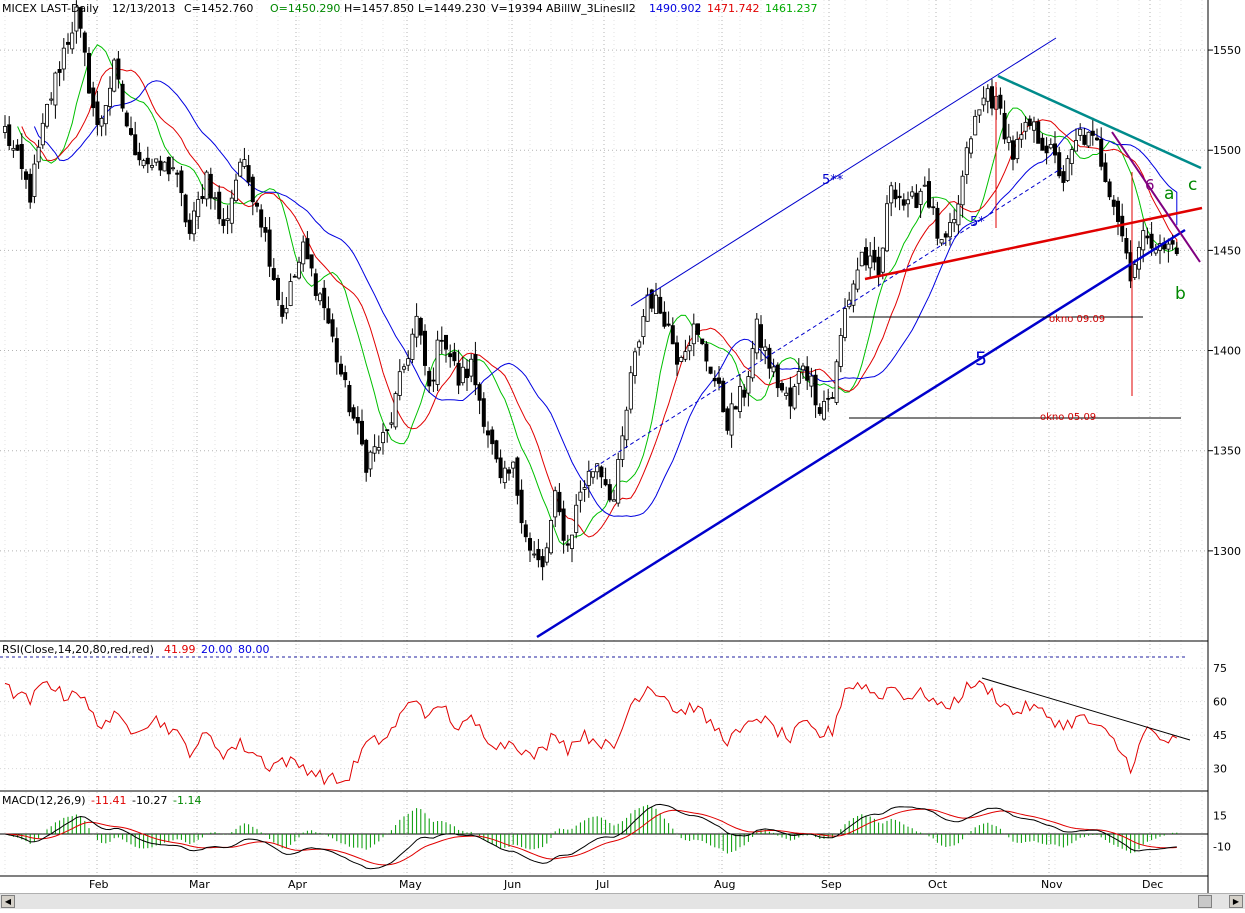 Image resolution: width=1245 pixels, height=913 pixels. Describe the element at coordinates (1205, 901) in the screenshot. I see `scroll-thumb` at that location.